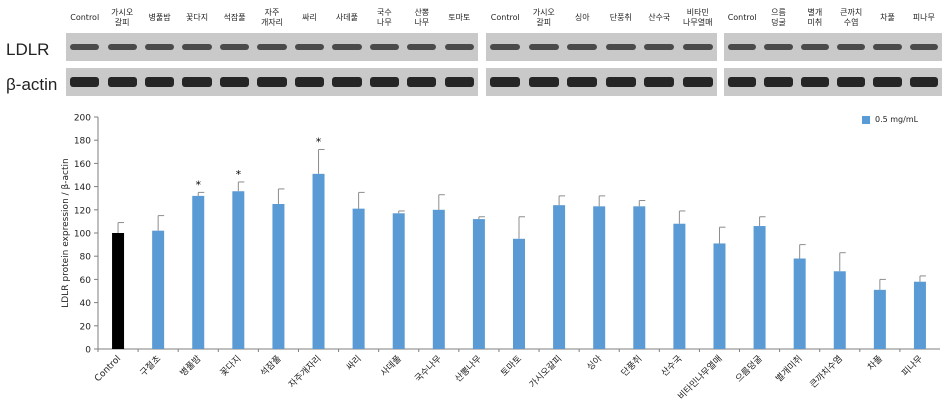 This screenshot has width=950, height=410. I want to click on lane-label: 비타민 나무열매, so click(698, 17).